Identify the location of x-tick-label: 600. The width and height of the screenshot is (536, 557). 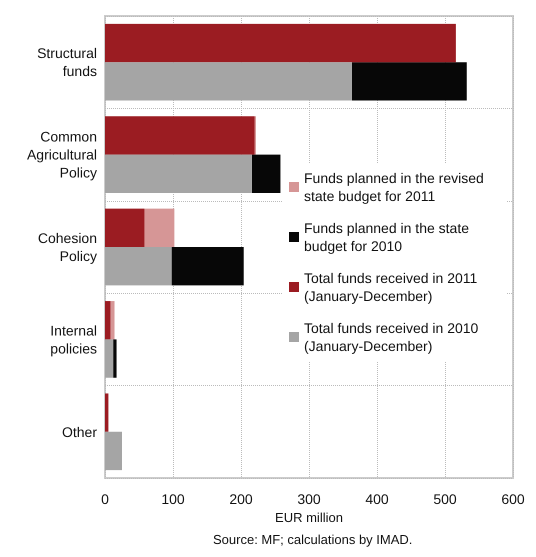
(513, 499).